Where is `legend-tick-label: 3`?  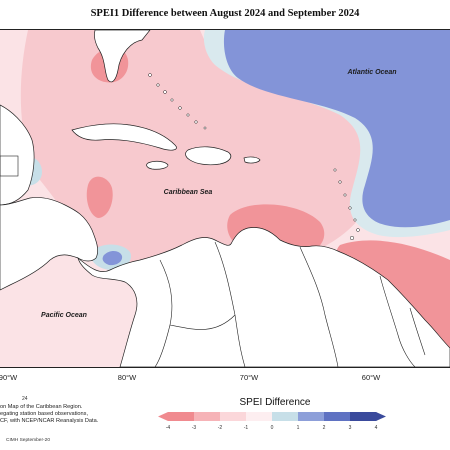 legend-tick-label: 3 is located at coordinates (350, 428).